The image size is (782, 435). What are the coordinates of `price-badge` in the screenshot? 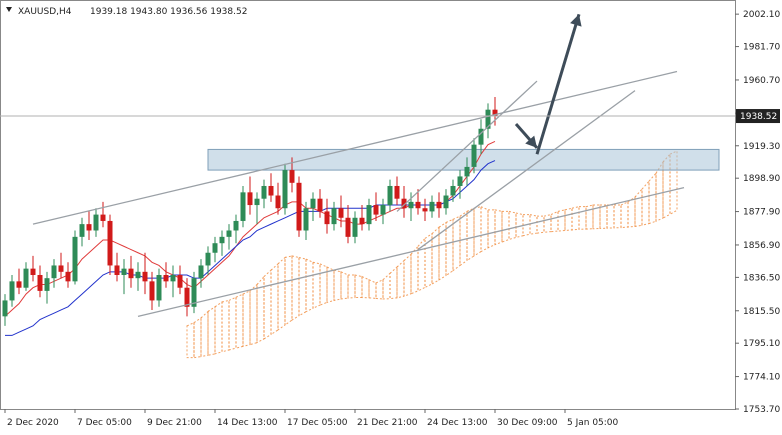 It's located at (758, 116).